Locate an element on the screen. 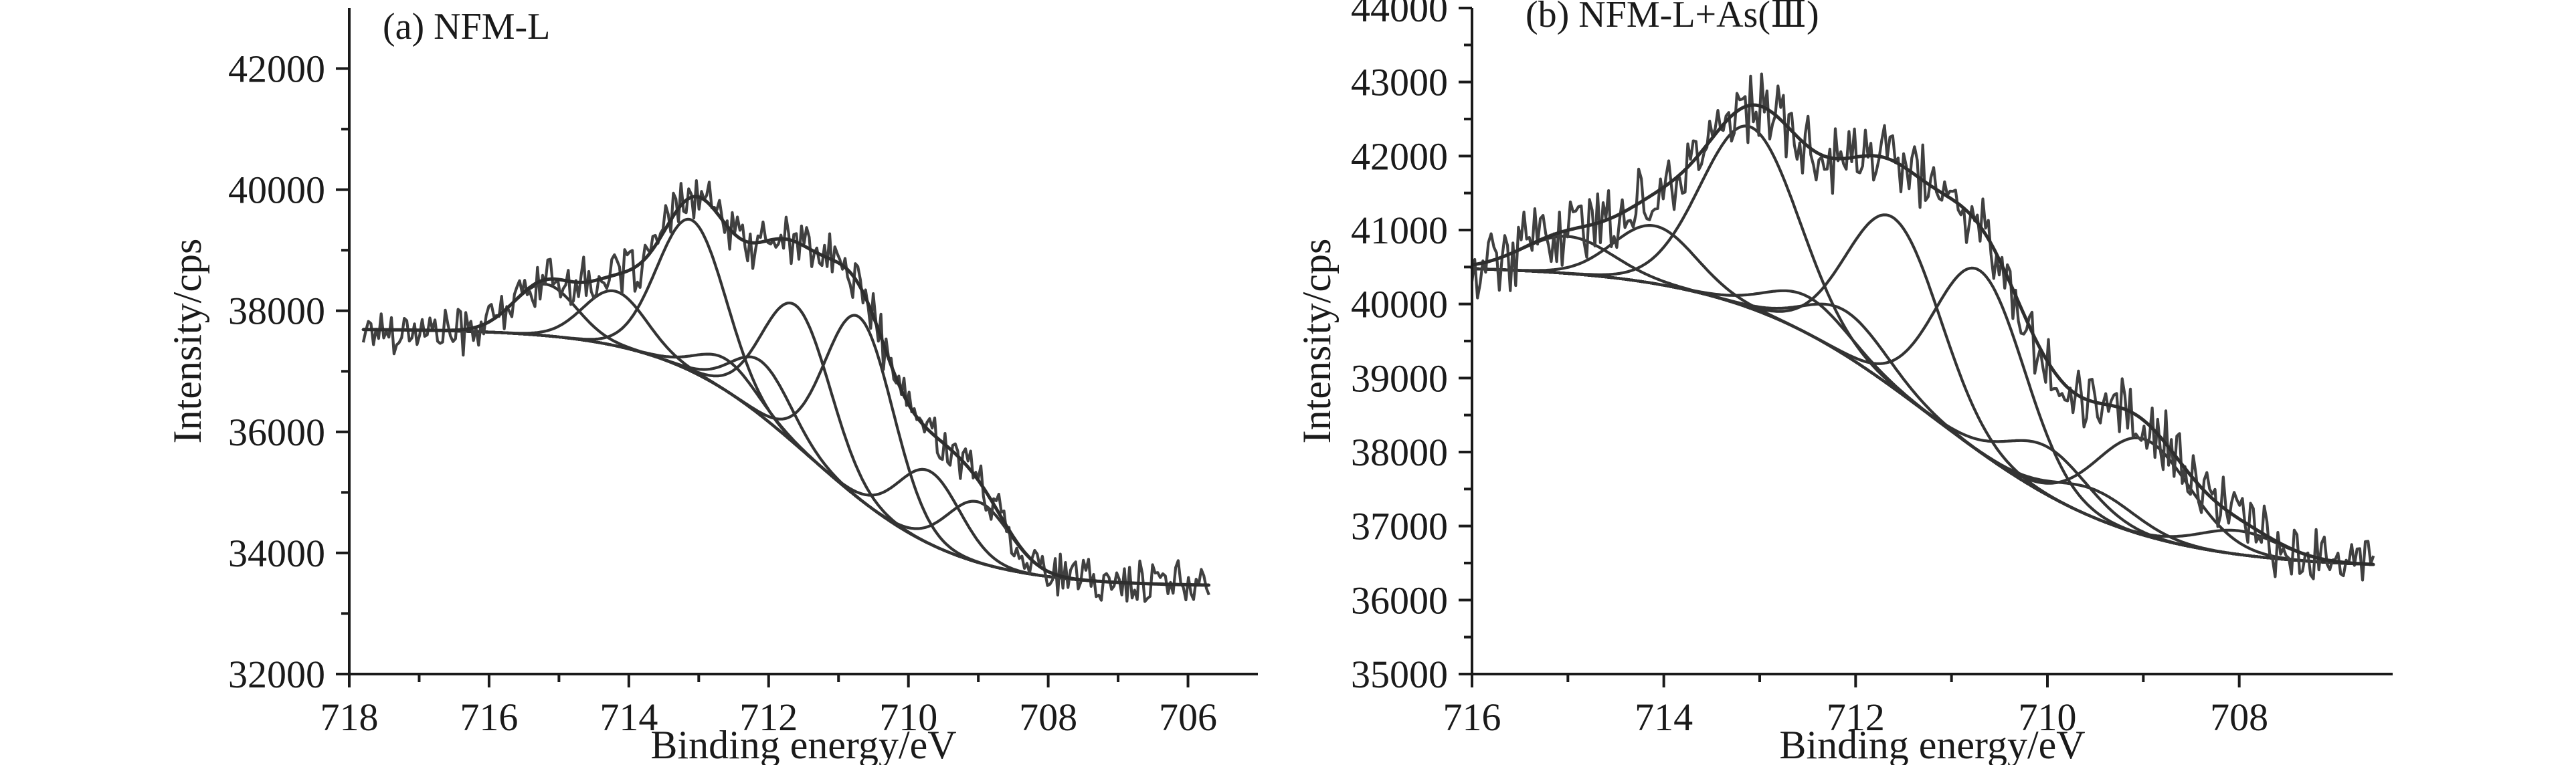  y-tick-label: 41000 is located at coordinates (1399, 231).